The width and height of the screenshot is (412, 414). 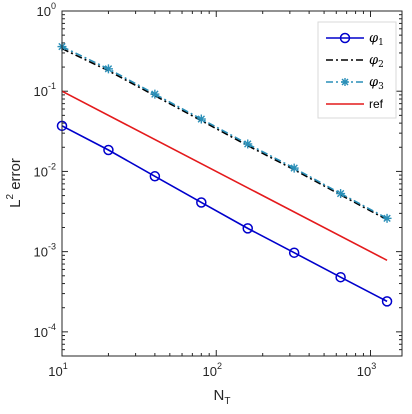 I want to click on legend-label-ref: ref, so click(x=376, y=104).